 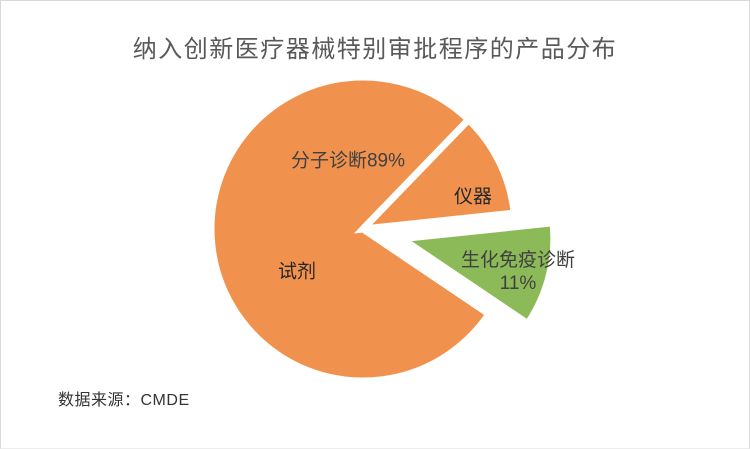 What do you see at coordinates (436, 174) in the screenshot?
I see `pie-slice-instrument` at bounding box center [436, 174].